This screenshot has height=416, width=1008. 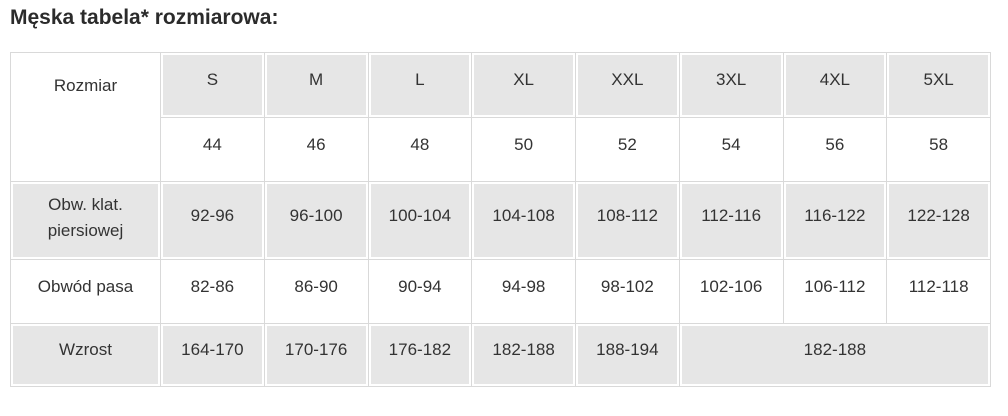 What do you see at coordinates (212, 149) in the screenshot?
I see `numeric-size-cell: 44` at bounding box center [212, 149].